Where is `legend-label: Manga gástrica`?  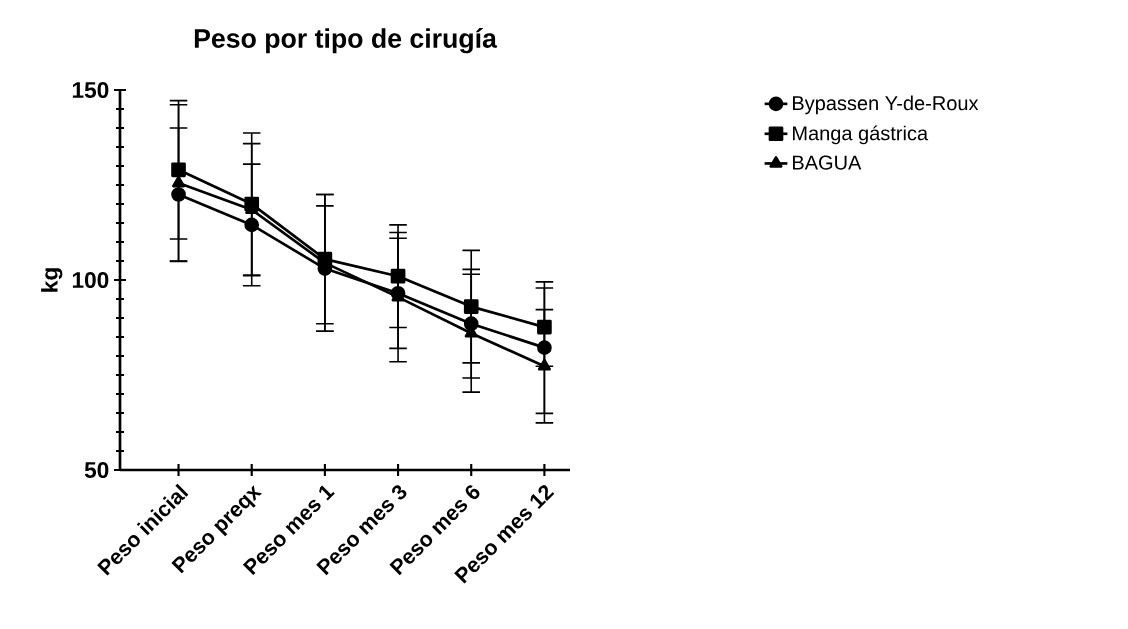
legend-label: Manga gástrica is located at coordinates (861, 135).